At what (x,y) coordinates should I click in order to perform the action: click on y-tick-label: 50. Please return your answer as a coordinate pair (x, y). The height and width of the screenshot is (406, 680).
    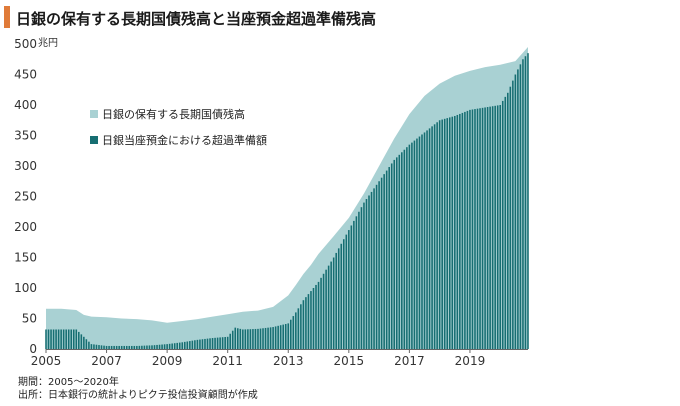
    Looking at the image, I should click on (29, 319).